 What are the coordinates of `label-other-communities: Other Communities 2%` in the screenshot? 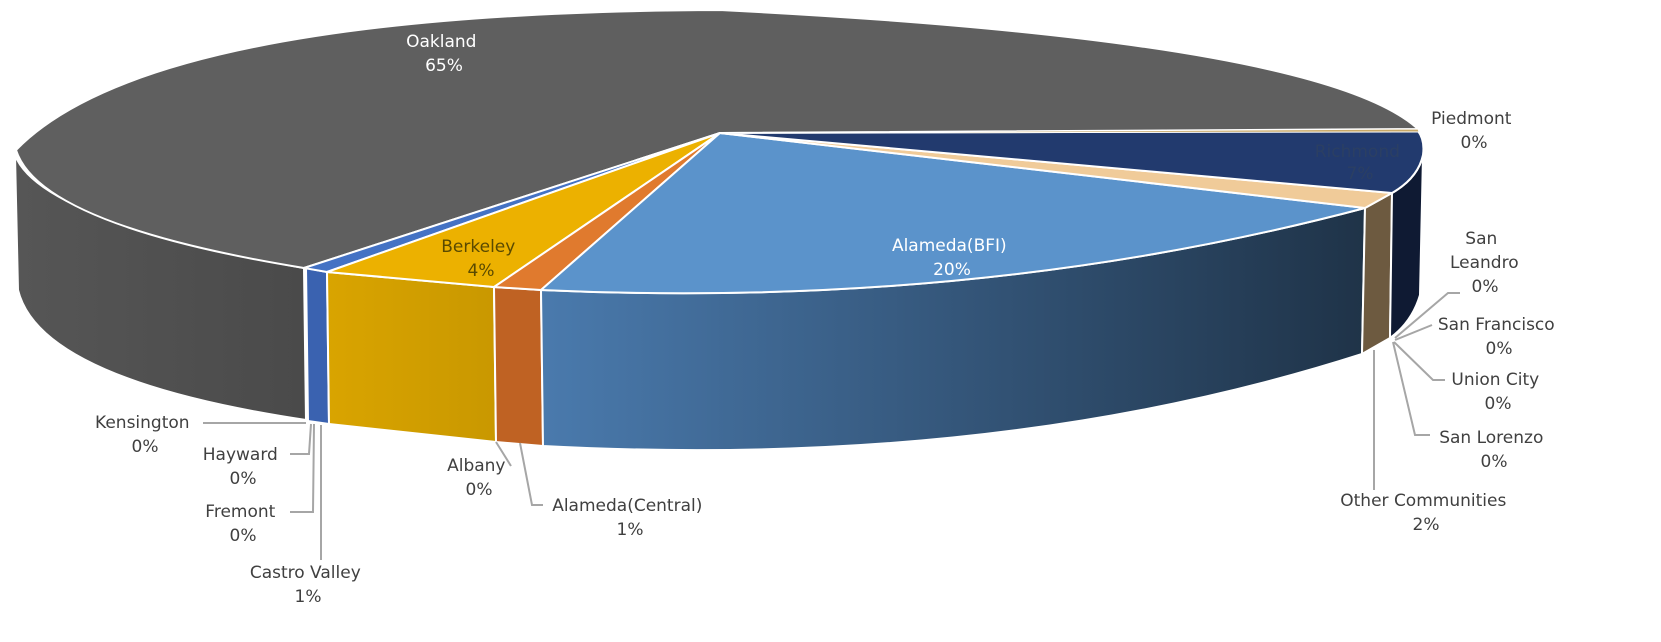 It's located at (1425, 513).